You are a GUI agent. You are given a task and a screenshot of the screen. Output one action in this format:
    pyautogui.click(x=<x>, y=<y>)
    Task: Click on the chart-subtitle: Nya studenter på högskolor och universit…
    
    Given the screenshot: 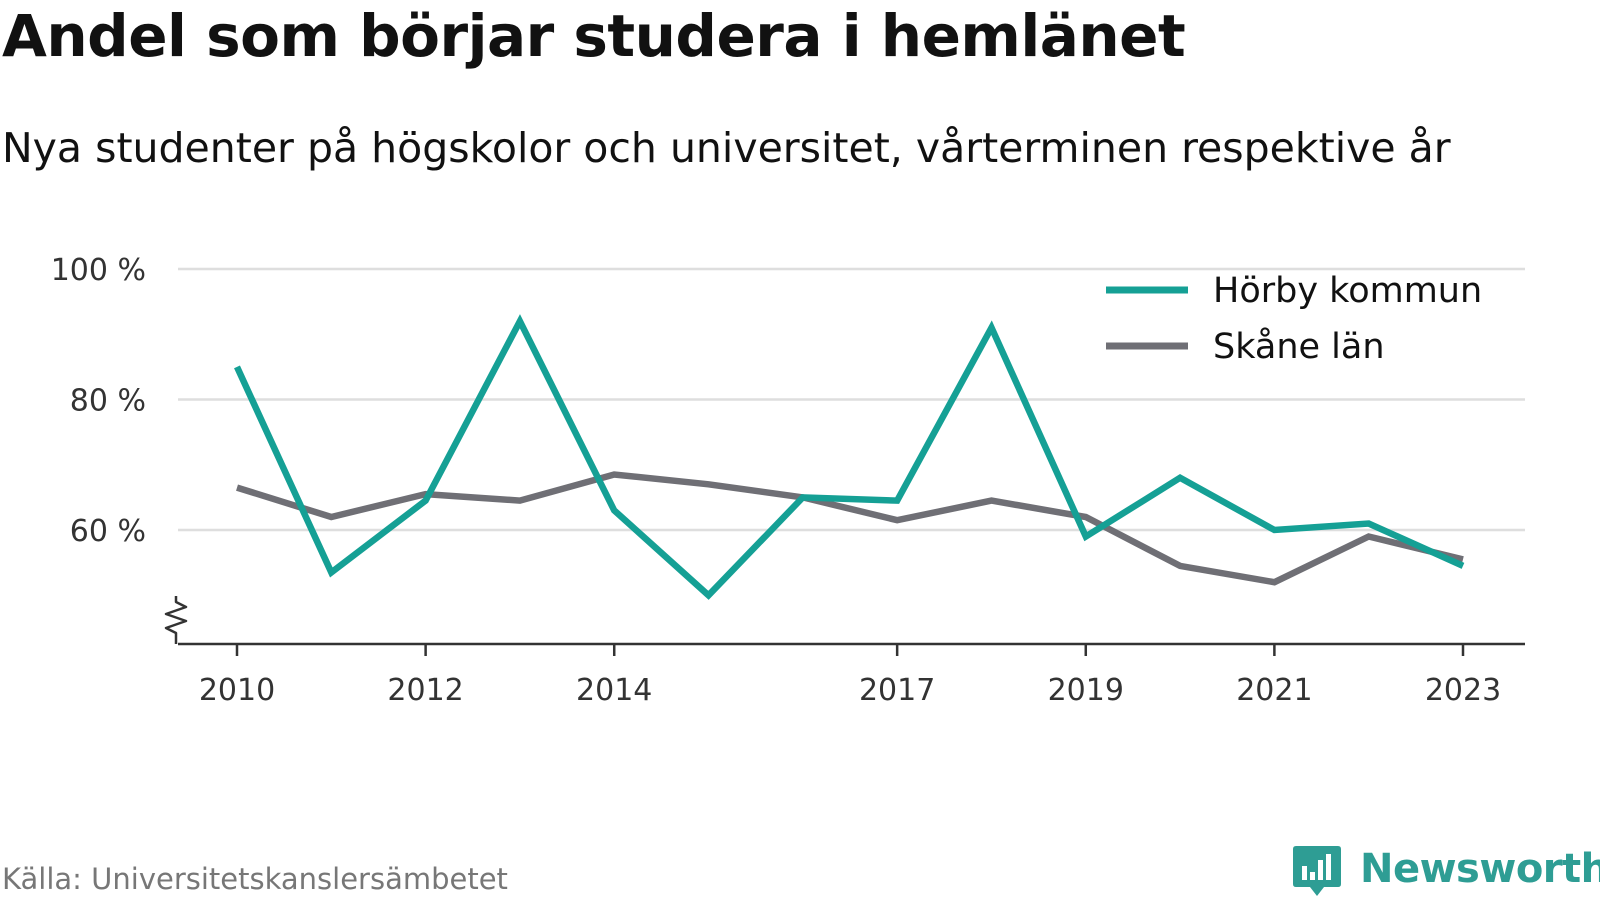 What is the action you would take?
    pyautogui.click(x=726, y=148)
    